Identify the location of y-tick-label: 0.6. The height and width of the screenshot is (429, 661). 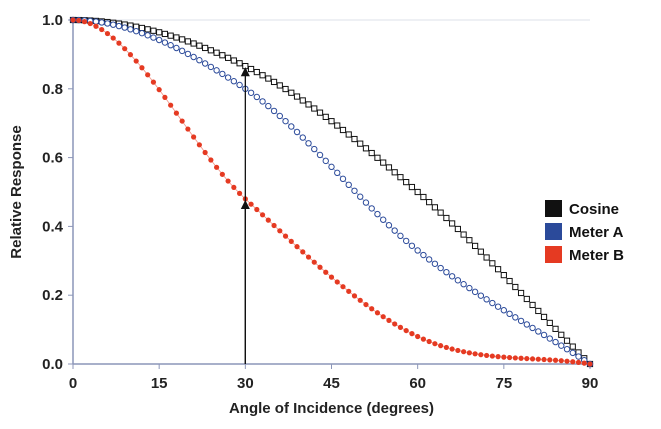
(52, 158).